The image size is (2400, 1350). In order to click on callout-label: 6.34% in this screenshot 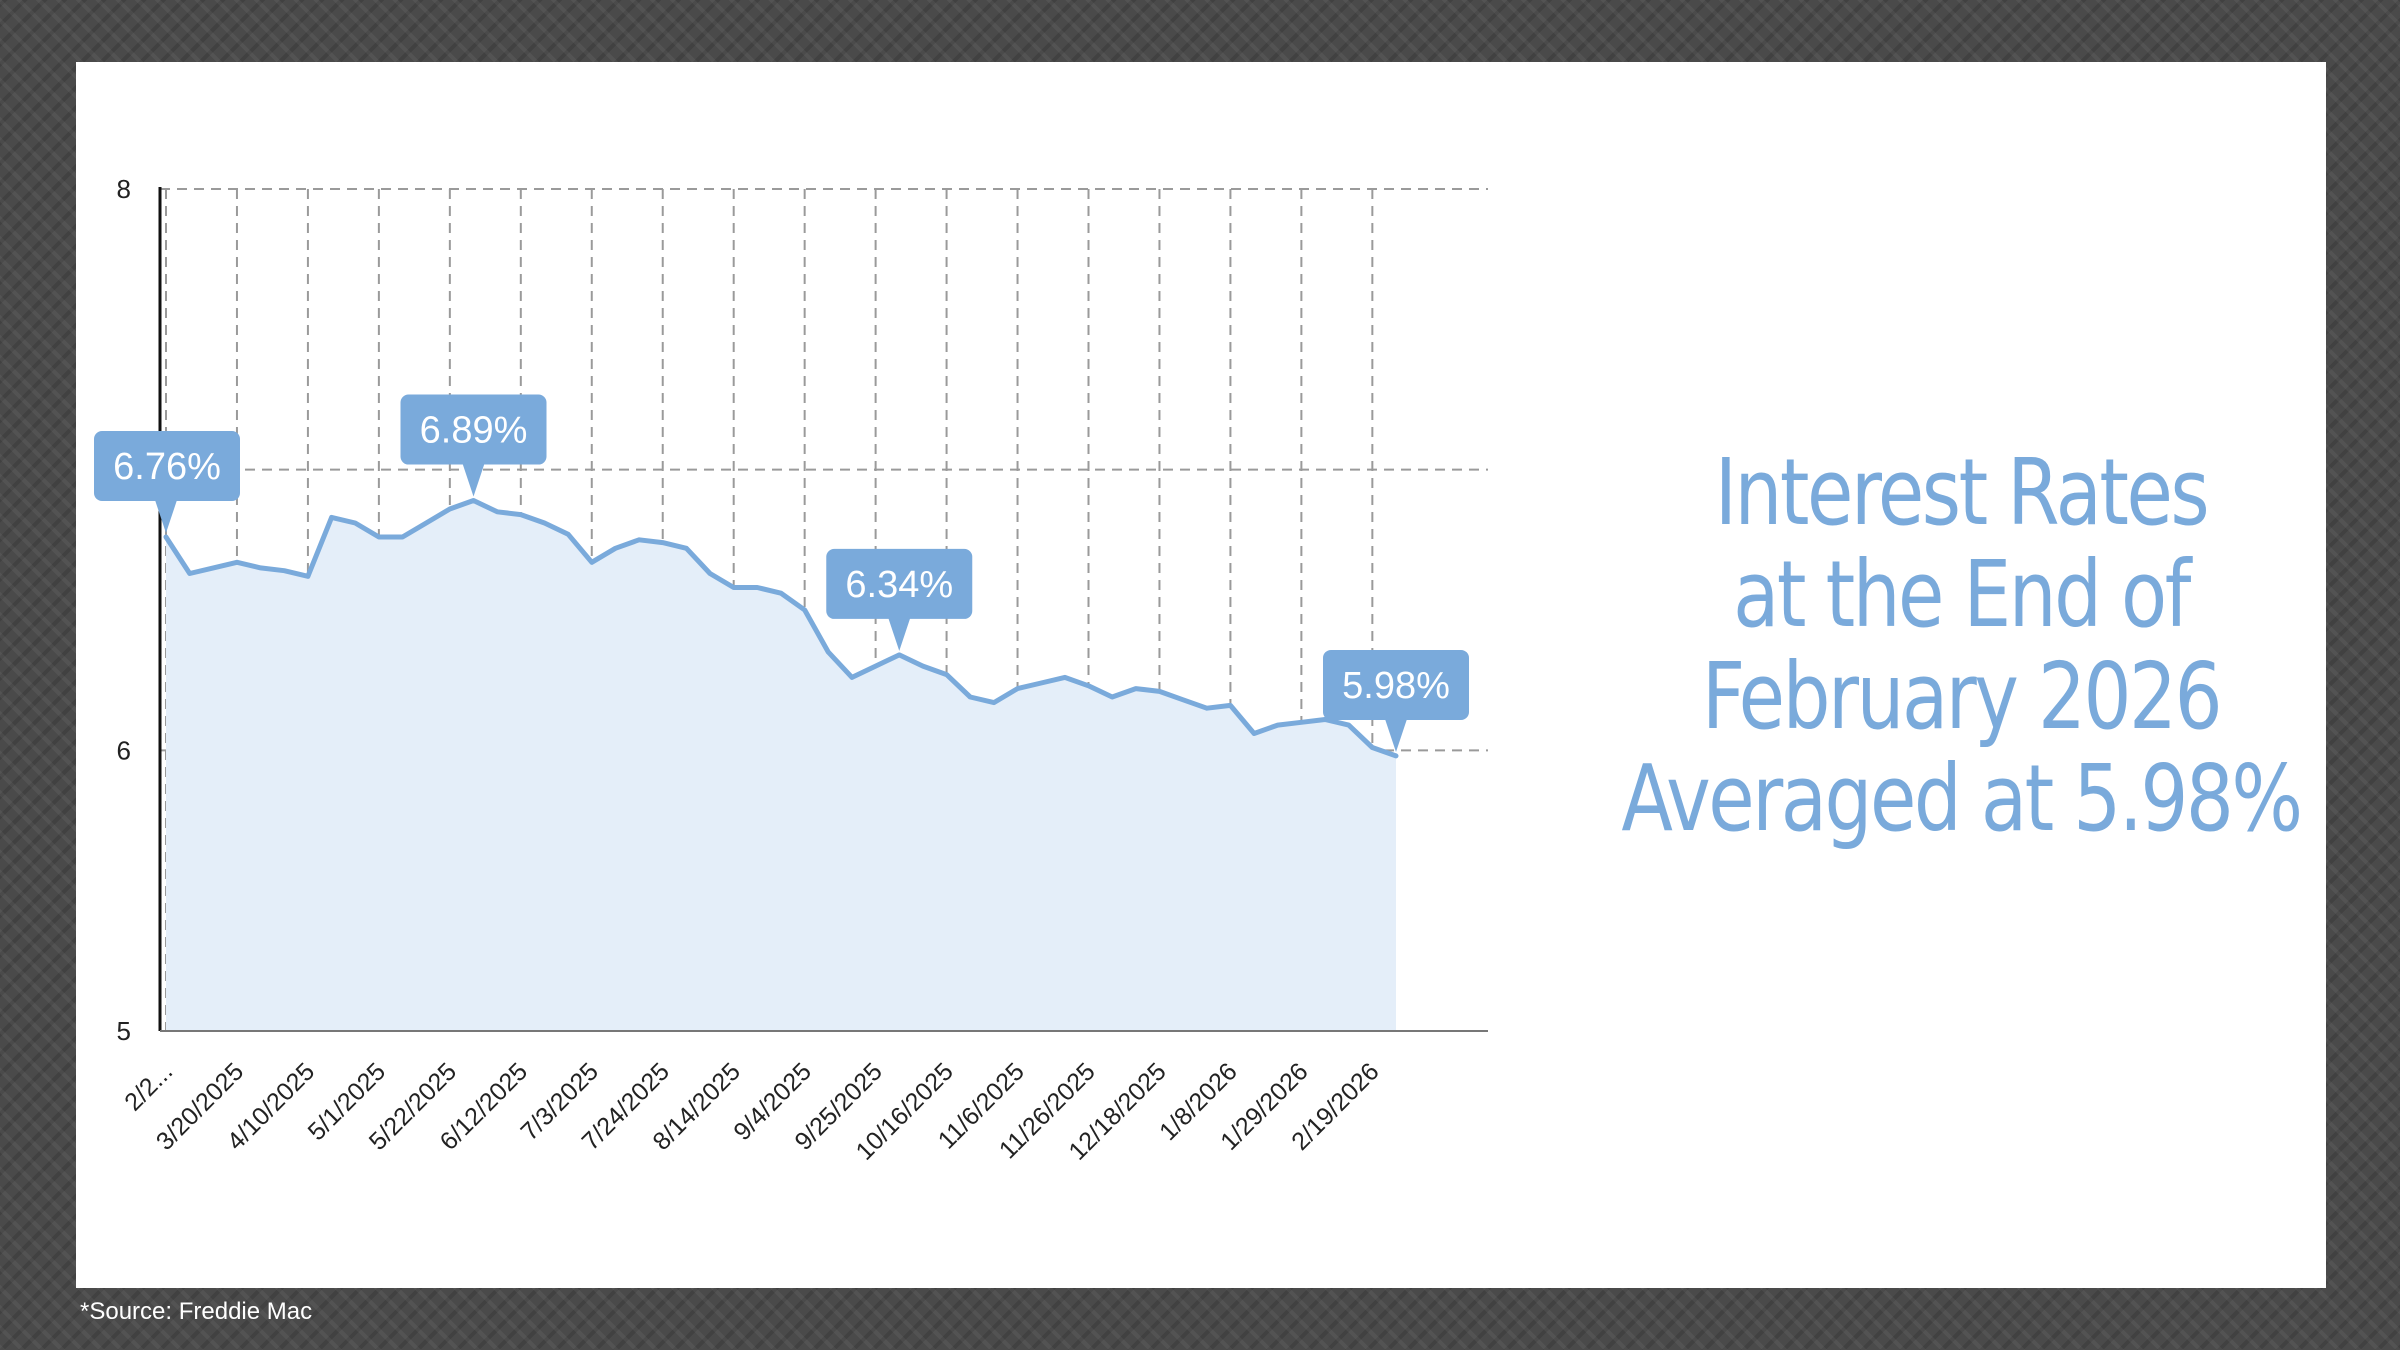, I will do `click(899, 585)`.